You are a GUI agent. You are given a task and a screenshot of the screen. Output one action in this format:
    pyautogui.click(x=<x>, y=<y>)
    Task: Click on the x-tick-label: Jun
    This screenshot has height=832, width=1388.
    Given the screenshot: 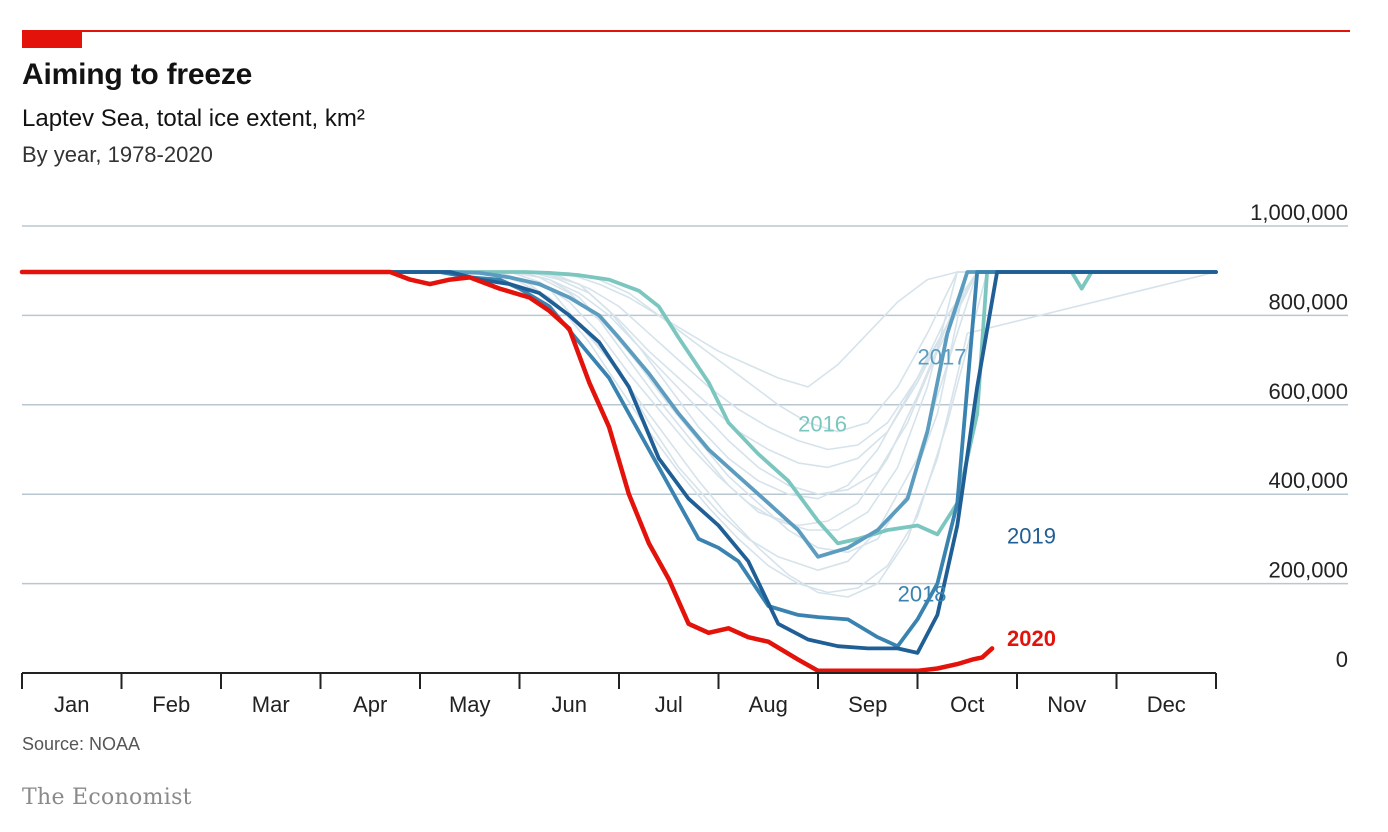 What is the action you would take?
    pyautogui.click(x=569, y=704)
    